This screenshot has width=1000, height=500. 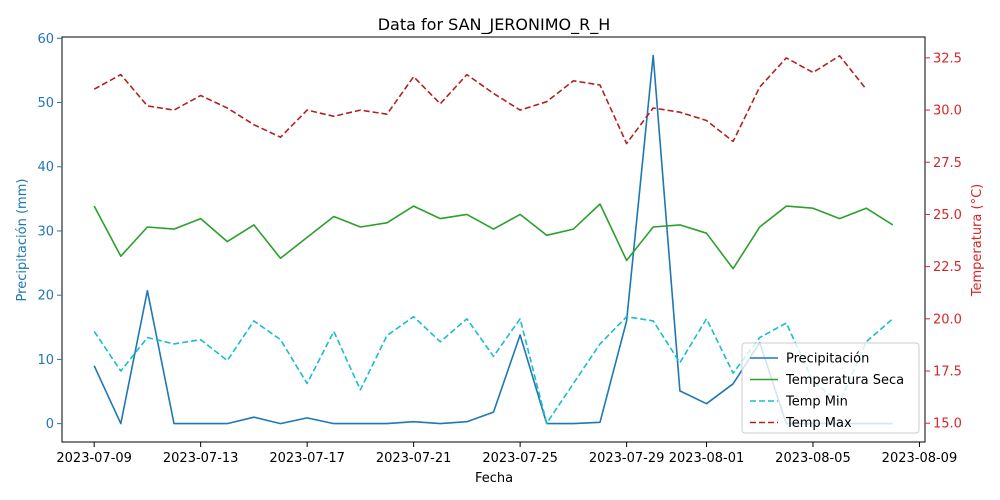 What do you see at coordinates (45, 167) in the screenshot?
I see `left-y-tick-label: 40` at bounding box center [45, 167].